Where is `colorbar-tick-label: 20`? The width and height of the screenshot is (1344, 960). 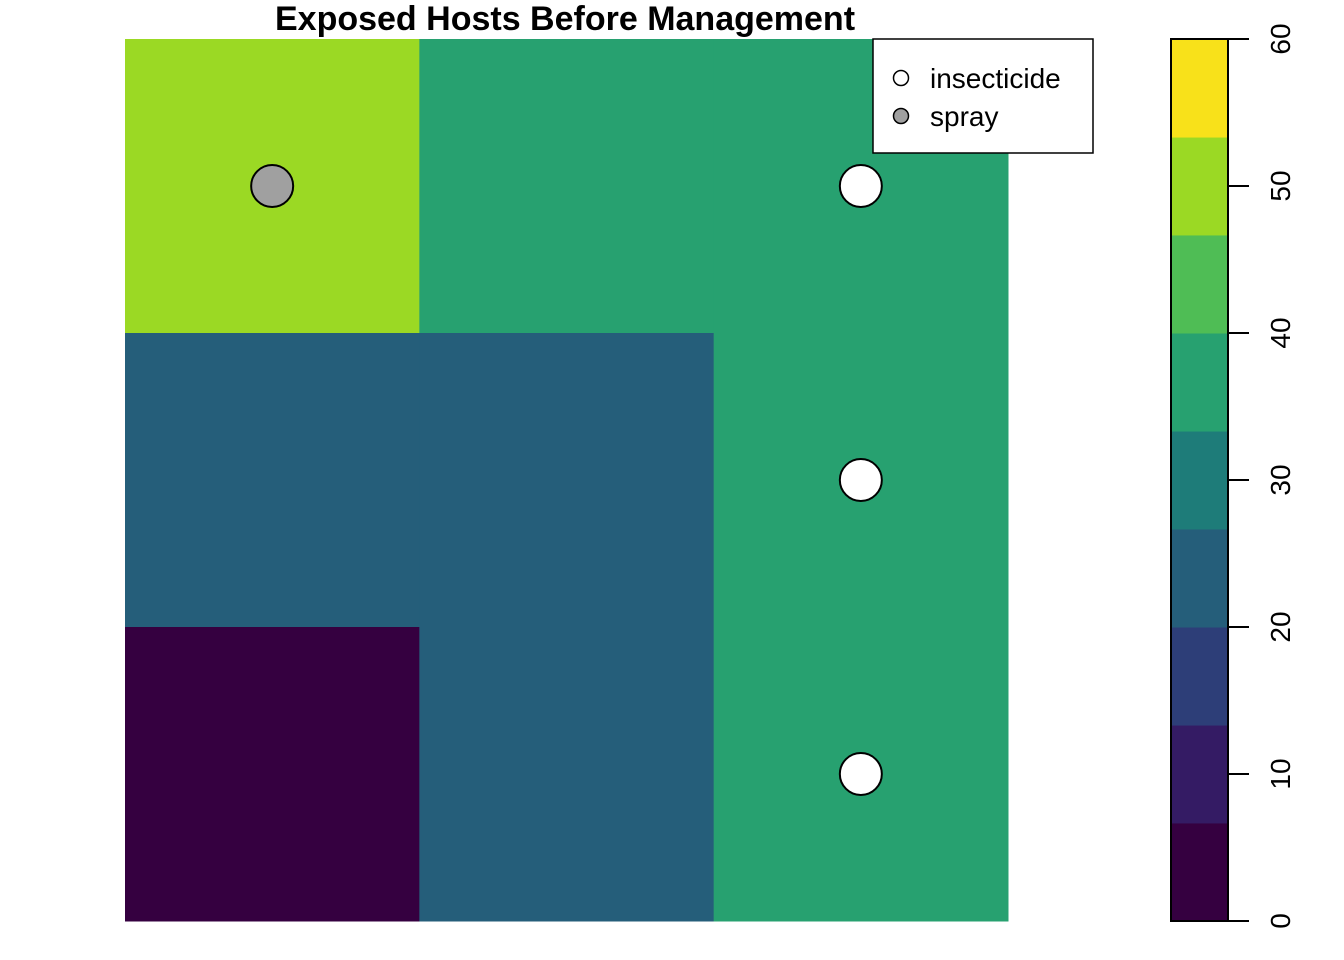
colorbar-tick-label: 20 is located at coordinates (1280, 626).